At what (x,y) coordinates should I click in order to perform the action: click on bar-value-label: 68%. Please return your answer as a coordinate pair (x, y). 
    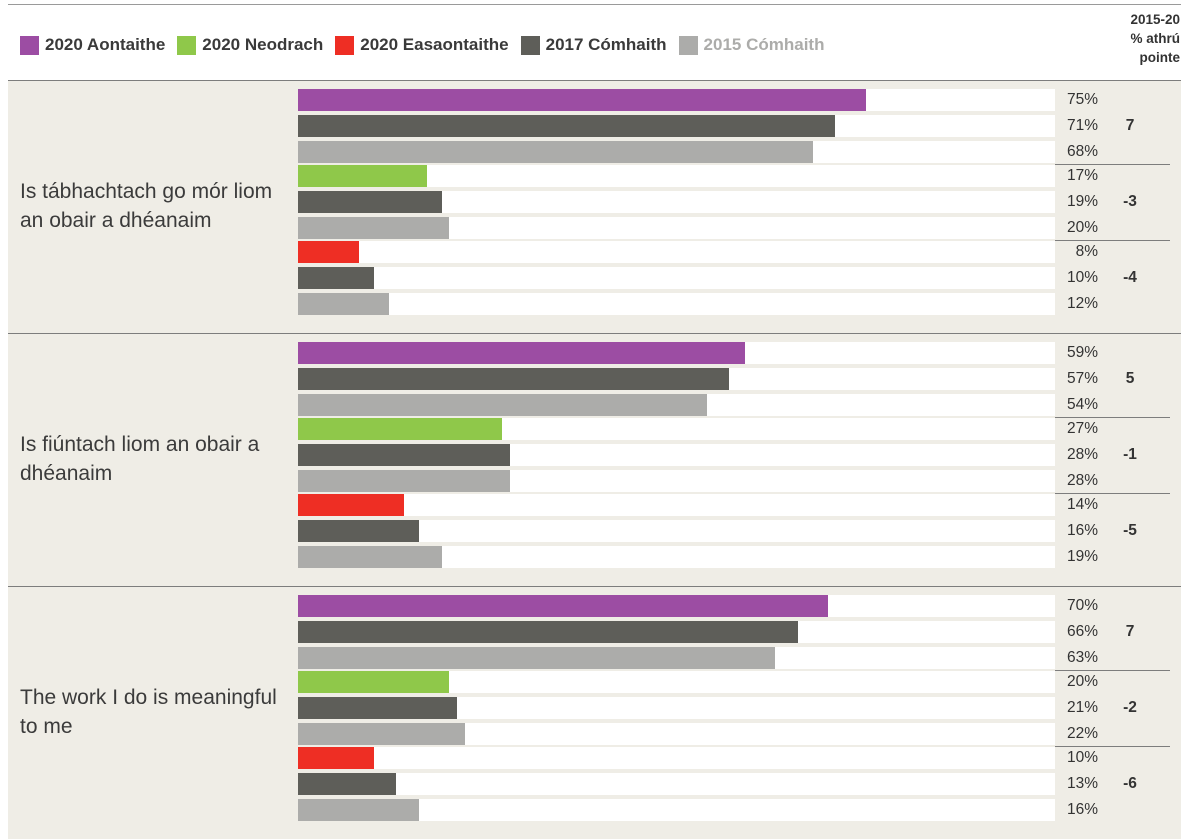
    Looking at the image, I should click on (1082, 151).